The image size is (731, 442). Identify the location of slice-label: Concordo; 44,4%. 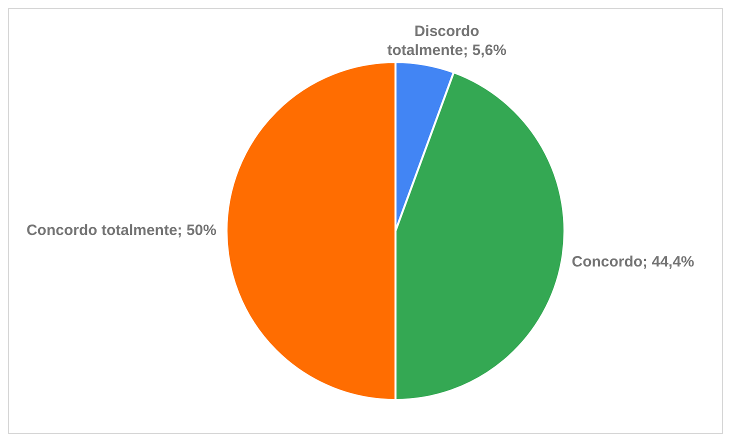
(633, 261).